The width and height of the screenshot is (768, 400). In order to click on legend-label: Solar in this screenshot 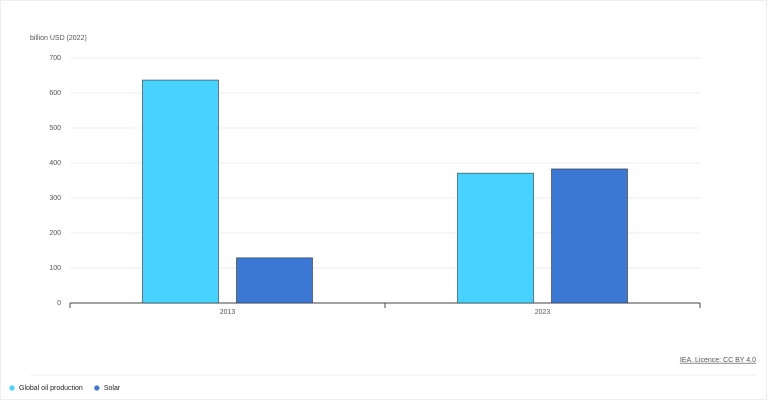, I will do `click(112, 388)`.